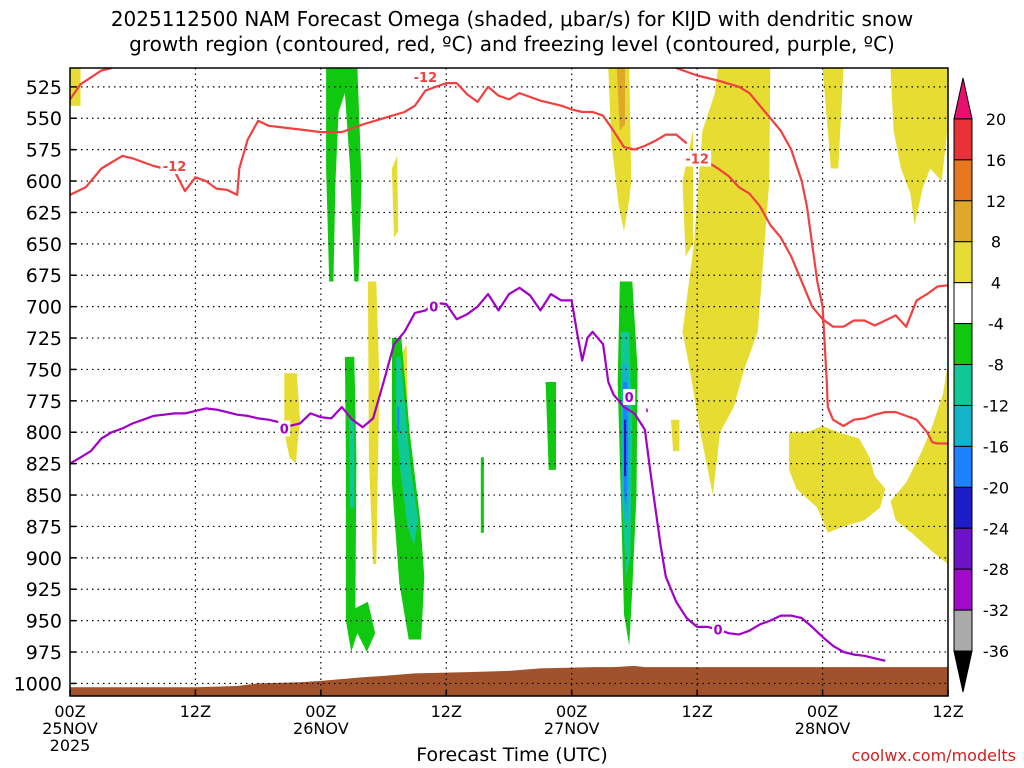 Image resolution: width=1024 pixels, height=768 pixels. What do you see at coordinates (44, 370) in the screenshot?
I see `y-tick-label-750: 750` at bounding box center [44, 370].